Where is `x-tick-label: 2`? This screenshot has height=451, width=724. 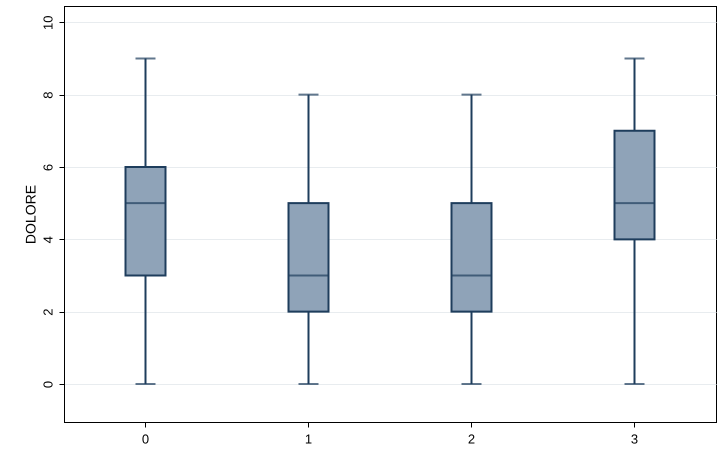 x-tick-label: 2 is located at coordinates (472, 439).